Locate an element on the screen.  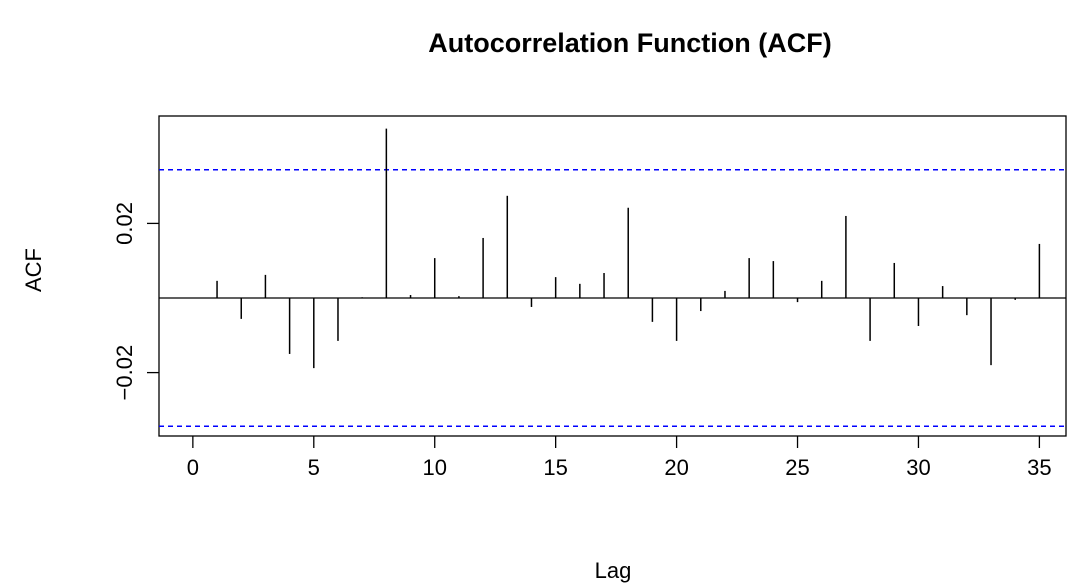
x-tick-label: 25 is located at coordinates (797, 467).